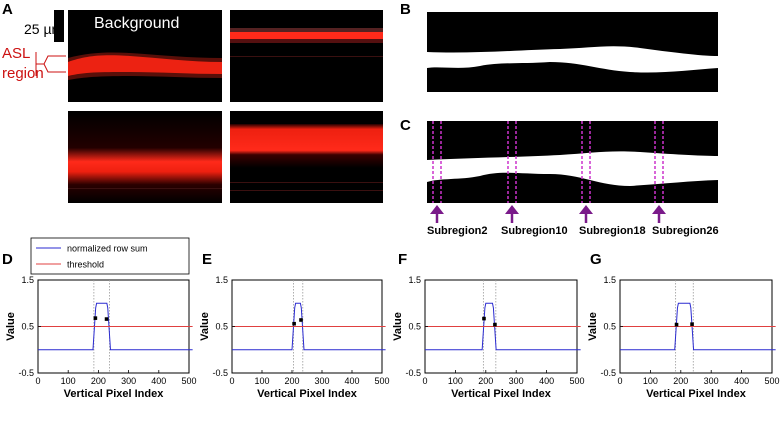 The height and width of the screenshot is (428, 781). Describe the element at coordinates (16, 53) in the screenshot. I see `asl-label: ASL` at that location.